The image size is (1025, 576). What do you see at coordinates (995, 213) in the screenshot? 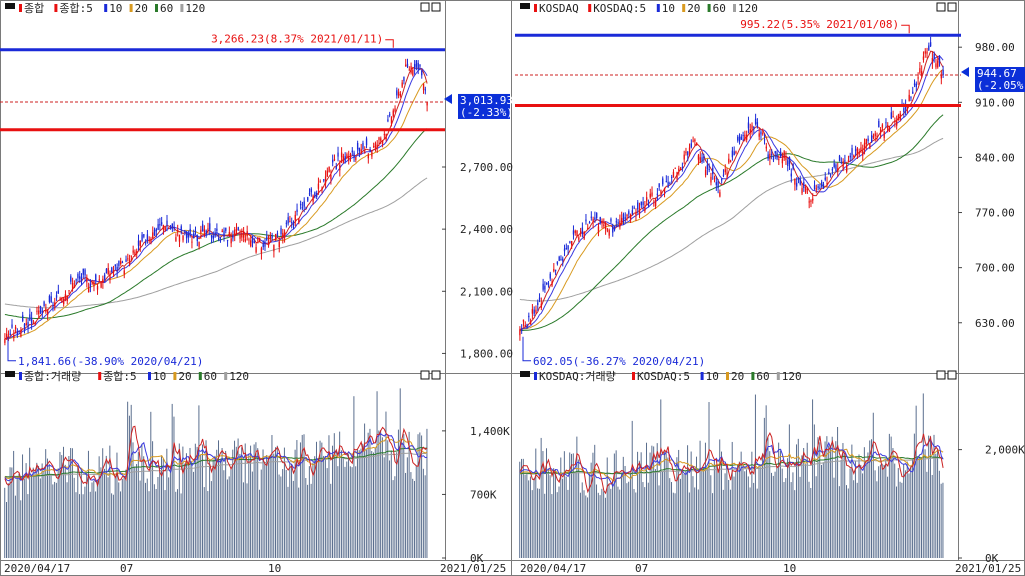
I see `y-tick-label: 770.00` at bounding box center [995, 213].